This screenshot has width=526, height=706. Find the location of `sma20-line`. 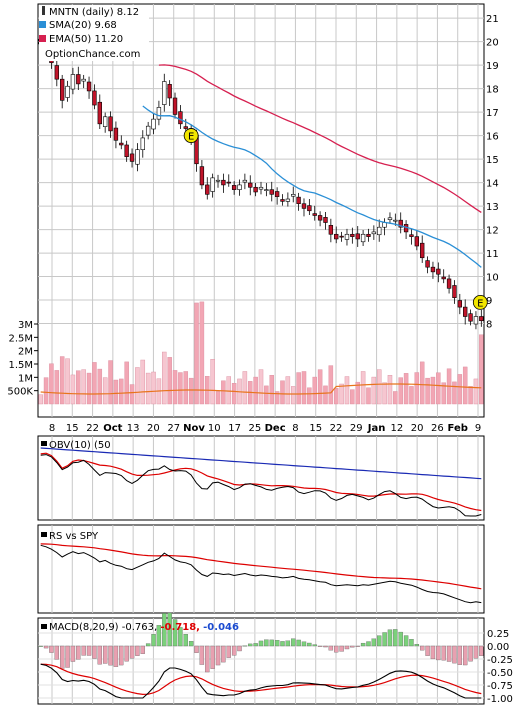

sma20-line is located at coordinates (312, 186).